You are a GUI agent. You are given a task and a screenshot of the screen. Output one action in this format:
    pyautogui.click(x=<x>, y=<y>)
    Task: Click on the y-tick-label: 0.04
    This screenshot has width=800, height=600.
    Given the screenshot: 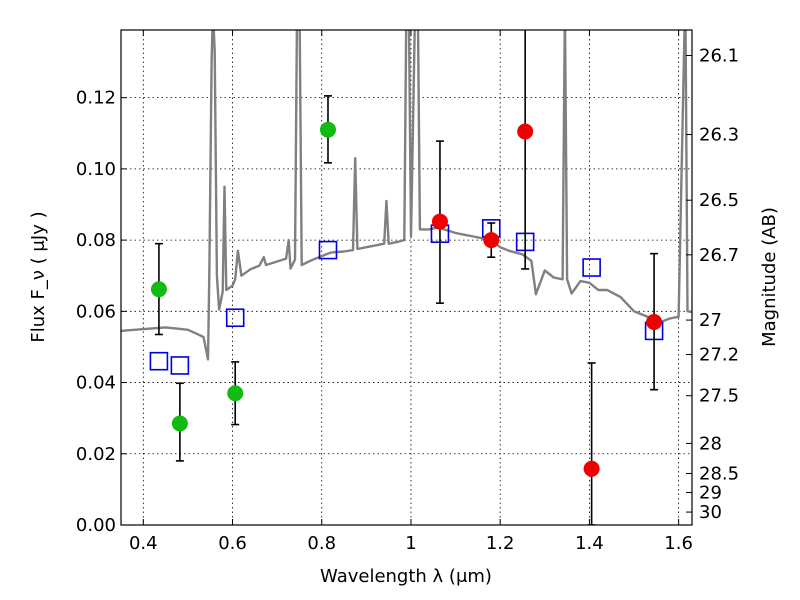 What is the action you would take?
    pyautogui.click(x=96, y=383)
    